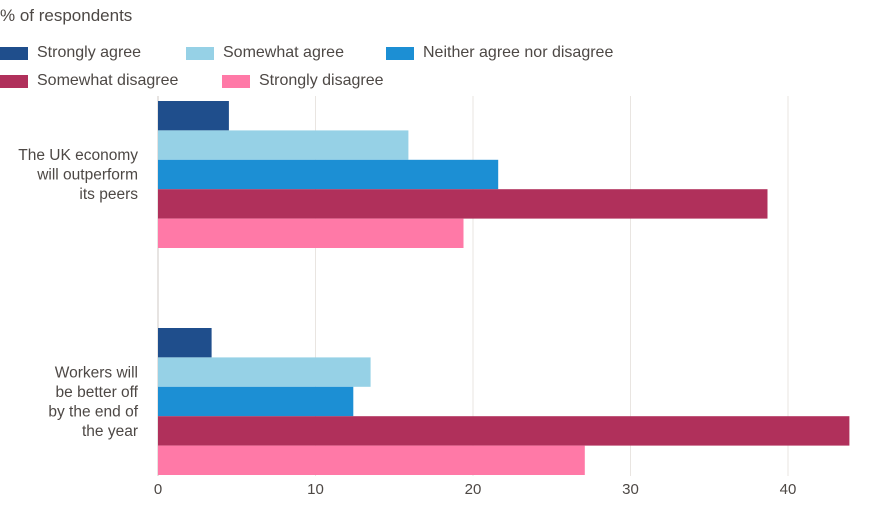 This screenshot has height=514, width=870. What do you see at coordinates (93, 411) in the screenshot?
I see `category-label: by the end of` at bounding box center [93, 411].